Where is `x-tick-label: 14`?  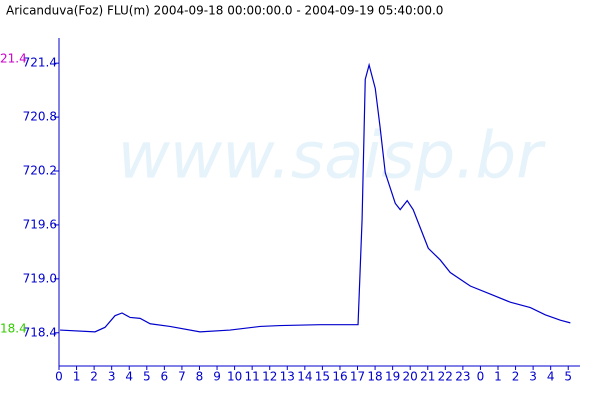
x-tick-label: 14 is located at coordinates (304, 377).